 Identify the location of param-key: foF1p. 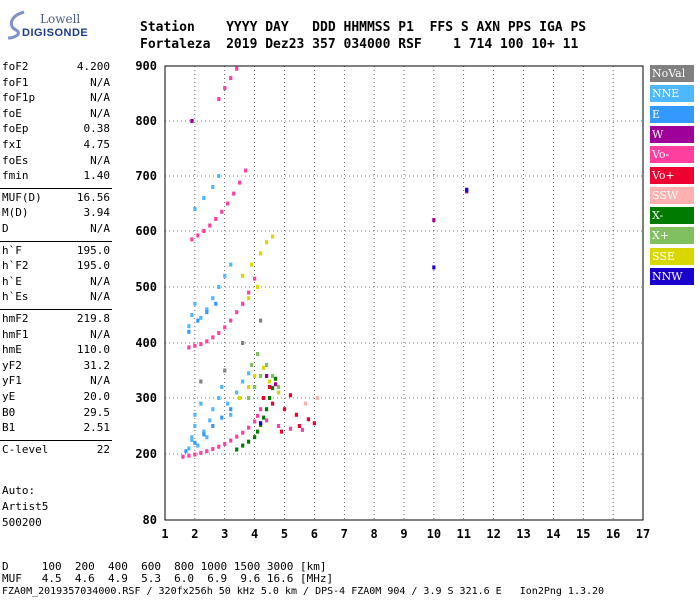
(19, 98).